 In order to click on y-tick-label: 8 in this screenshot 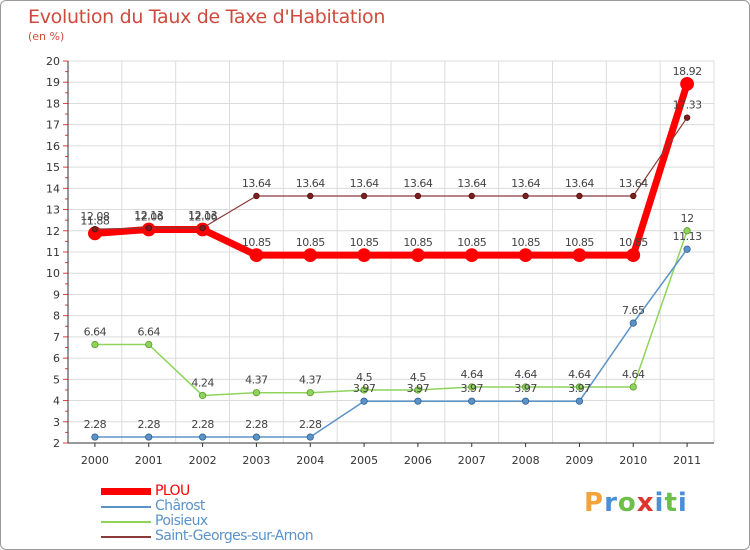, I will do `click(56, 316)`.